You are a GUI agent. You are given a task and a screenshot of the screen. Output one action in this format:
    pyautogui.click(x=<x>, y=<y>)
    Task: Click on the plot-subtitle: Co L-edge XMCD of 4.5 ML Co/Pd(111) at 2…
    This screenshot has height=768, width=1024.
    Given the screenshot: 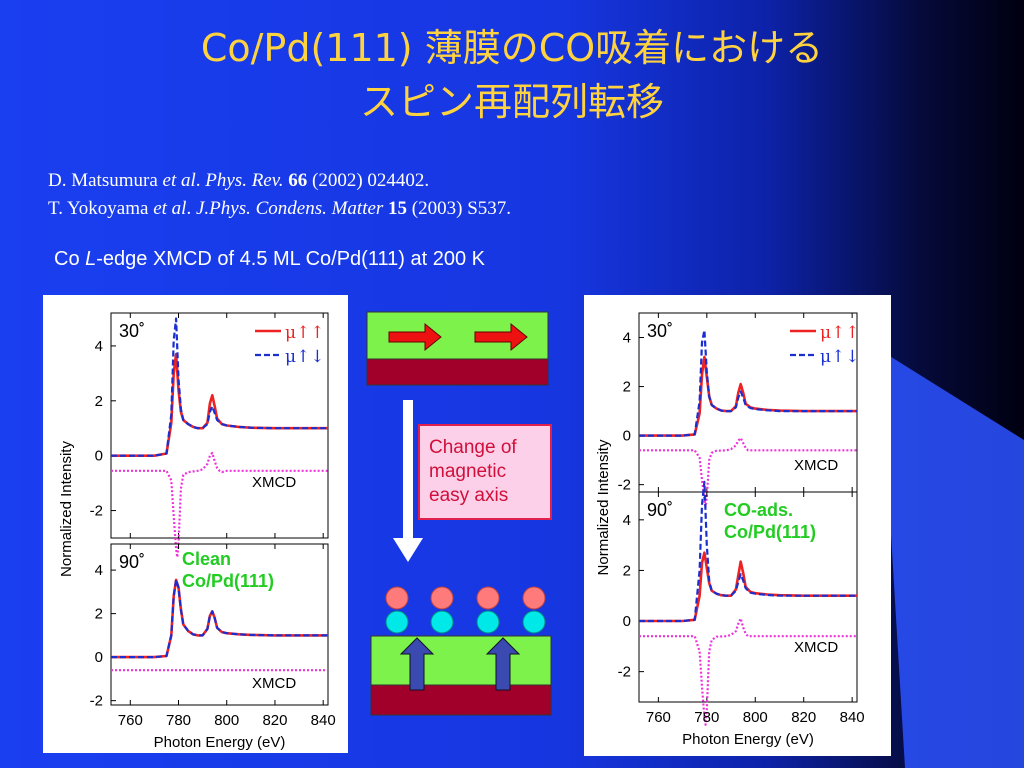 What is the action you would take?
    pyautogui.click(x=269, y=259)
    